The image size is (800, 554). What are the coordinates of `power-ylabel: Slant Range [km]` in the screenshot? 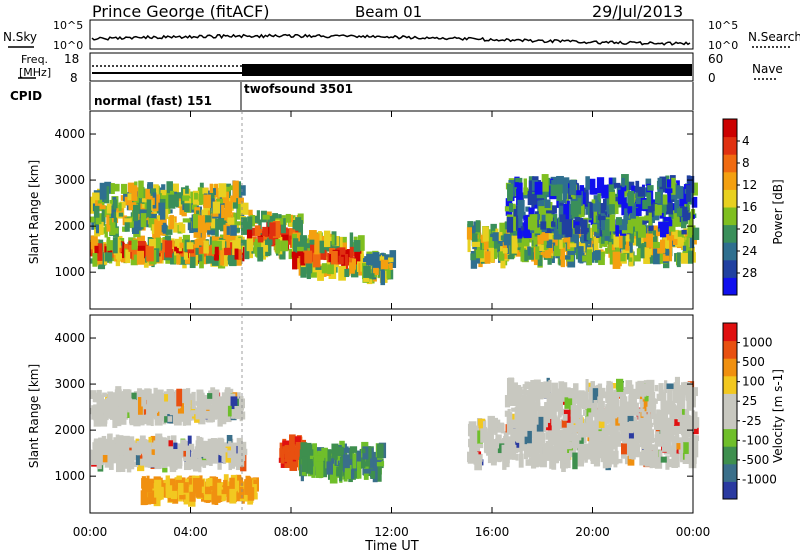 It's located at (34, 212).